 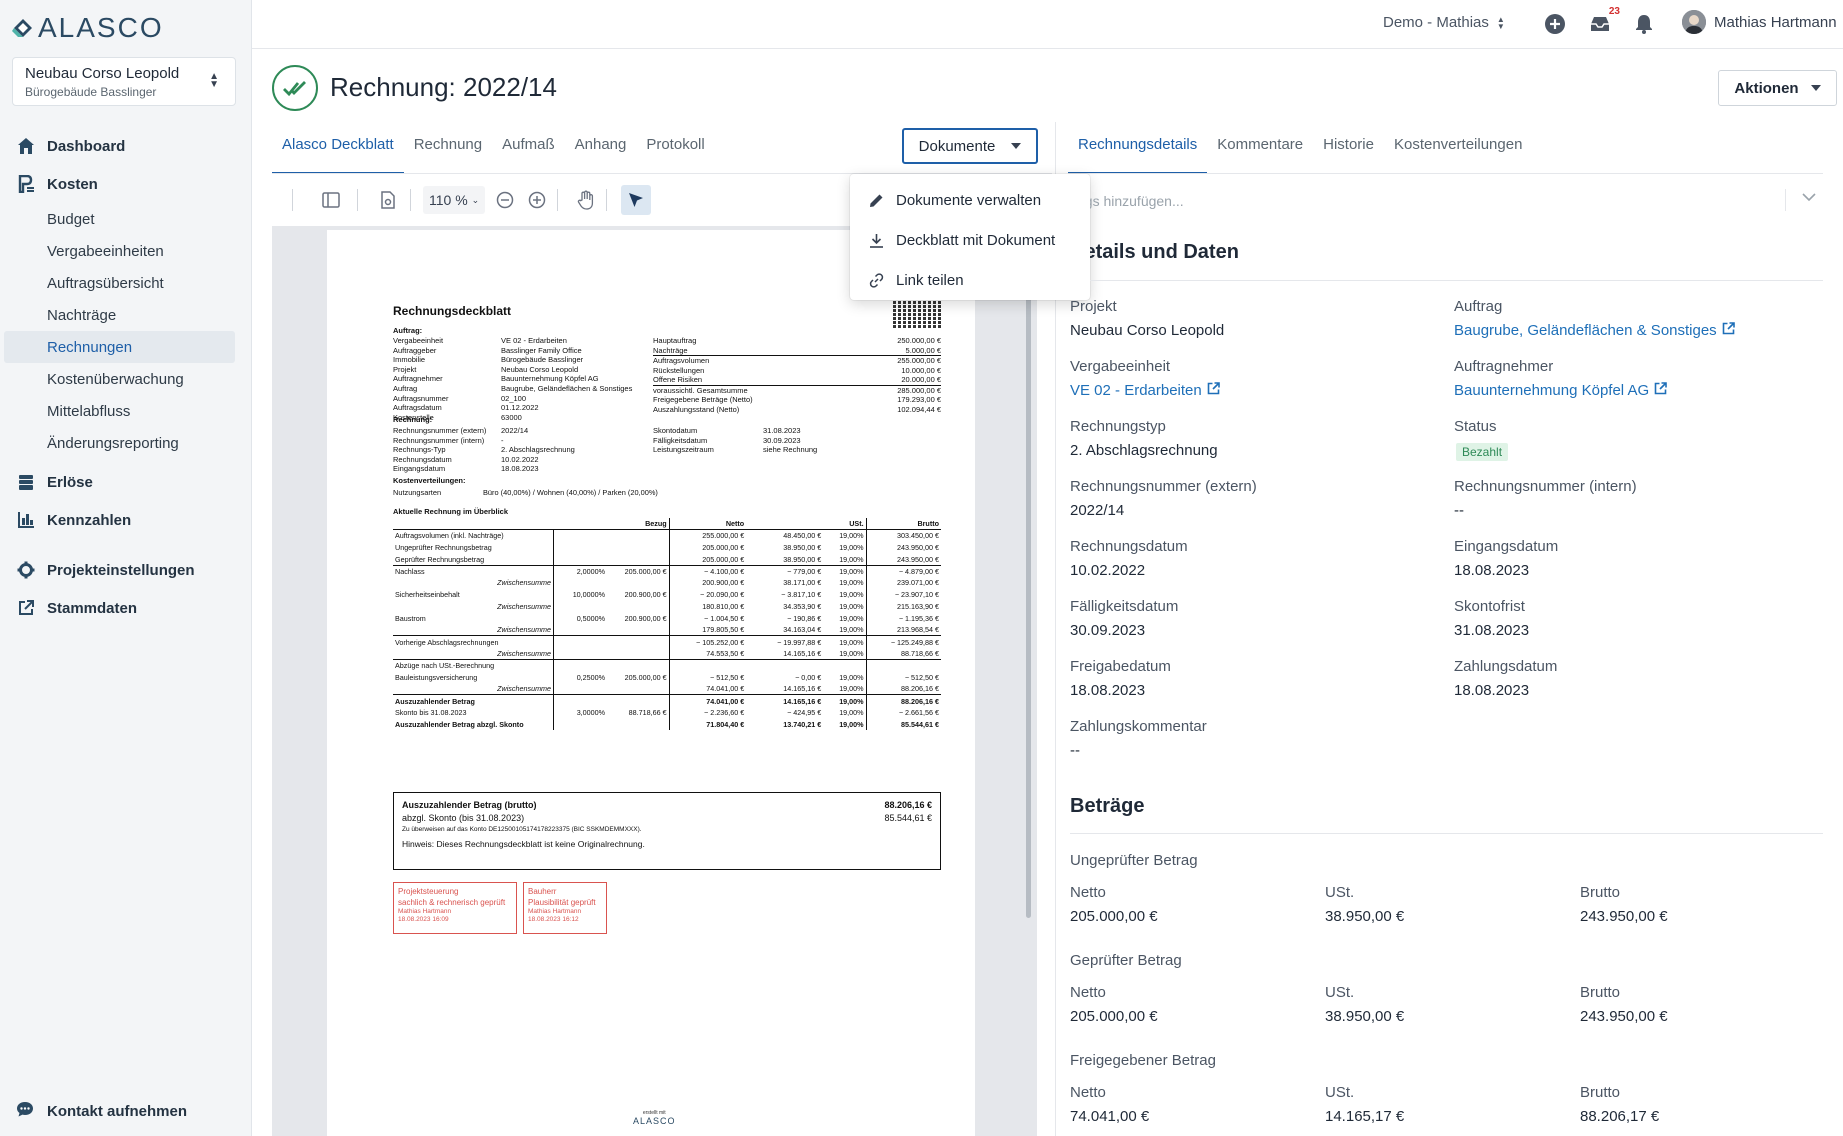 What do you see at coordinates (1138, 148) in the screenshot?
I see `tab-rechnungsdetails: Rechnungsdetails` at bounding box center [1138, 148].